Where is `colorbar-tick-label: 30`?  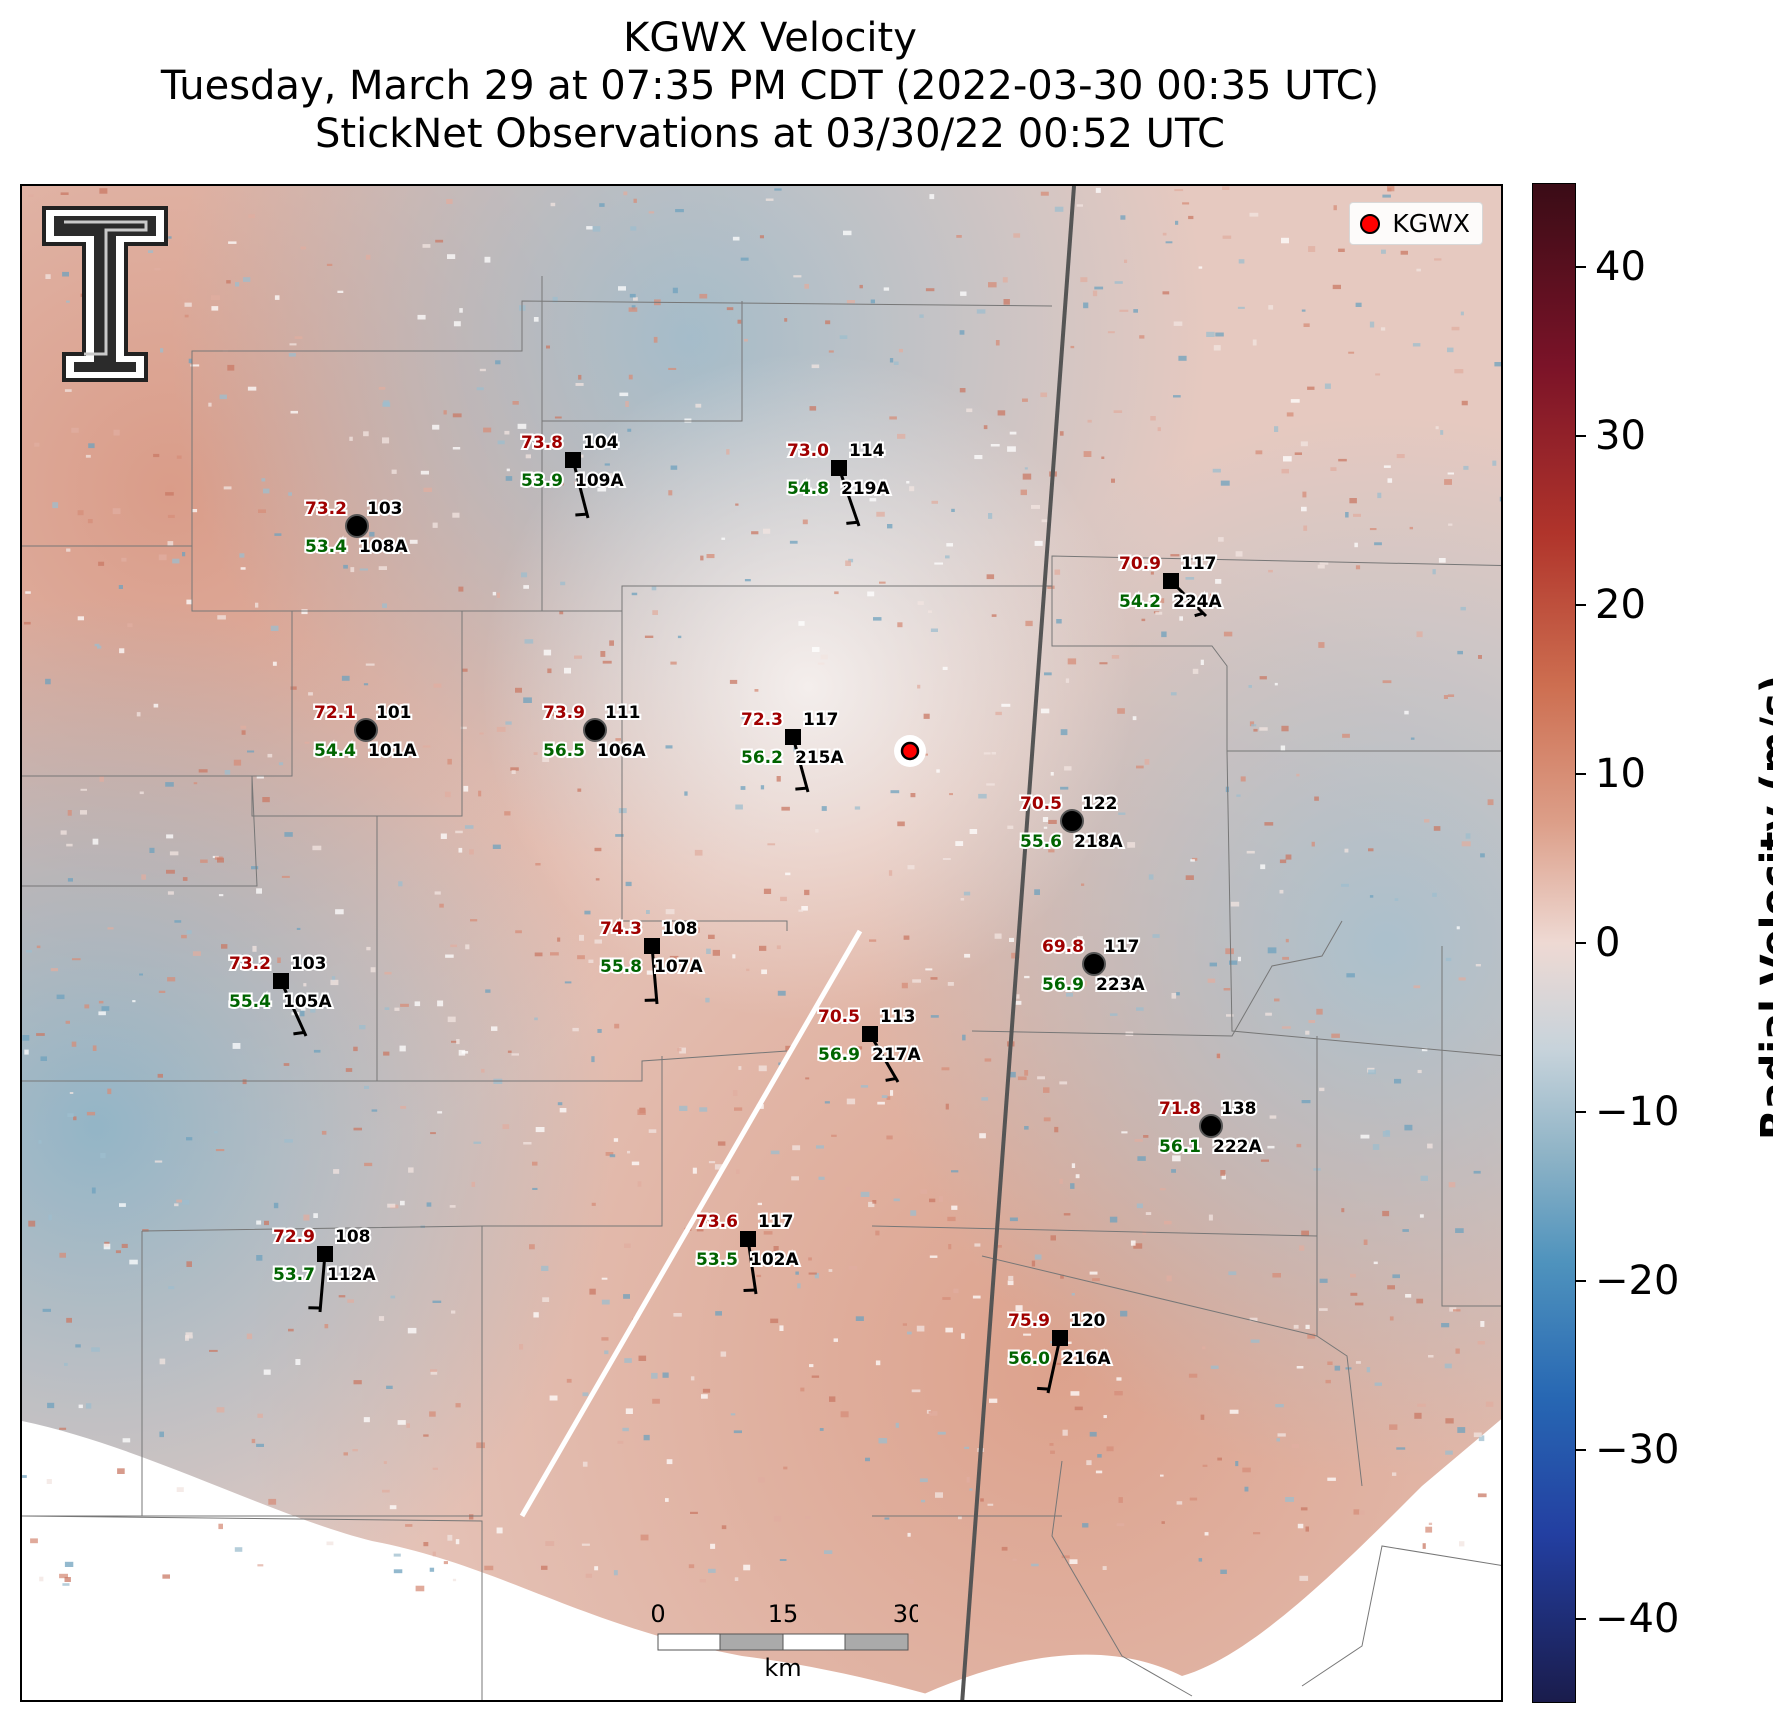 colorbar-tick-label: 30 is located at coordinates (1620, 436).